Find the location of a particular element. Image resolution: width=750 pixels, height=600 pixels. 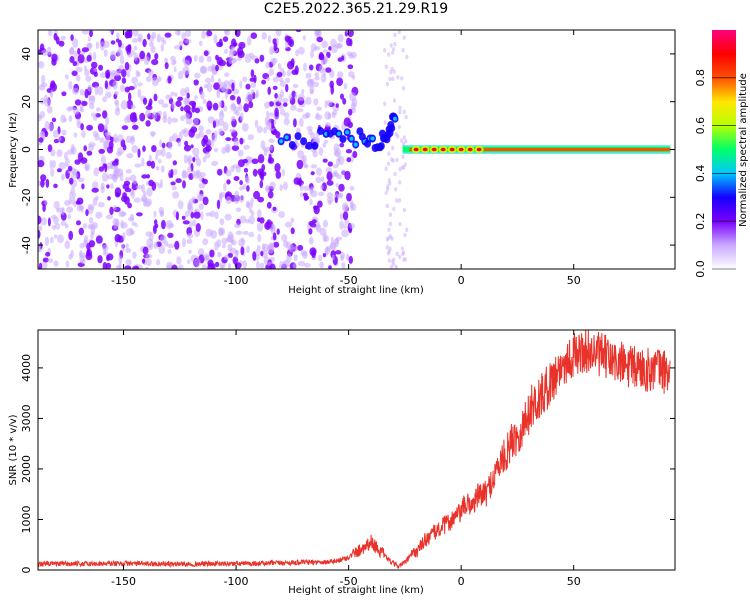

heatmap-x-tick-label: -50 is located at coordinates (349, 280).